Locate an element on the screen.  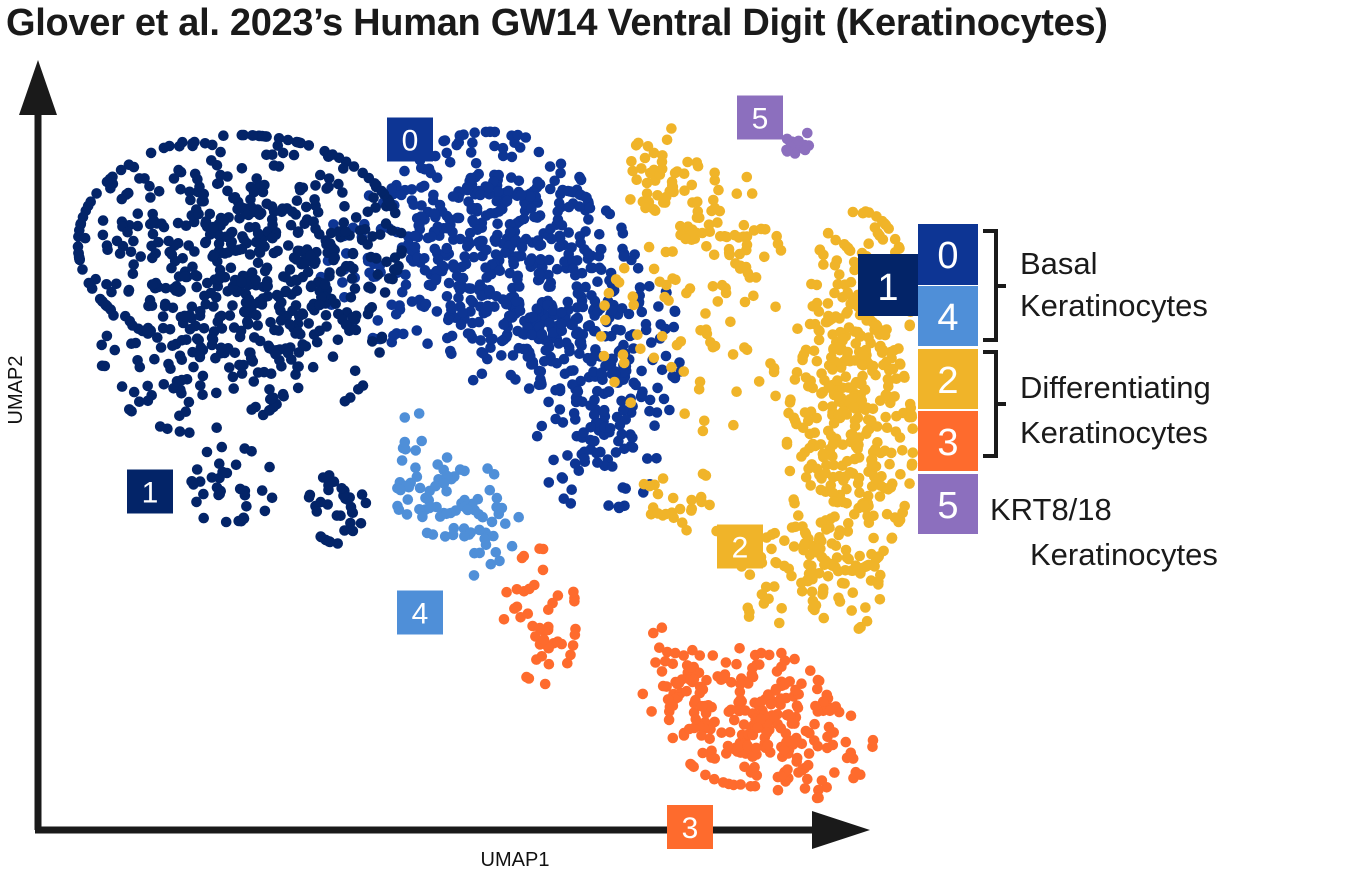
legend-group-krt-line1: KRT8/18 is located at coordinates (1051, 509).